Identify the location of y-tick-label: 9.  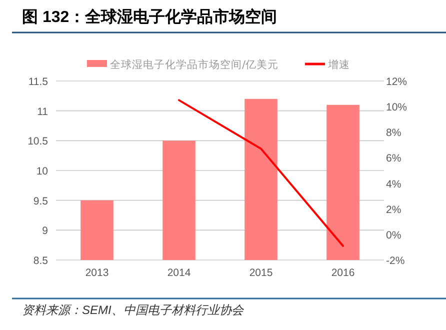
(45, 231).